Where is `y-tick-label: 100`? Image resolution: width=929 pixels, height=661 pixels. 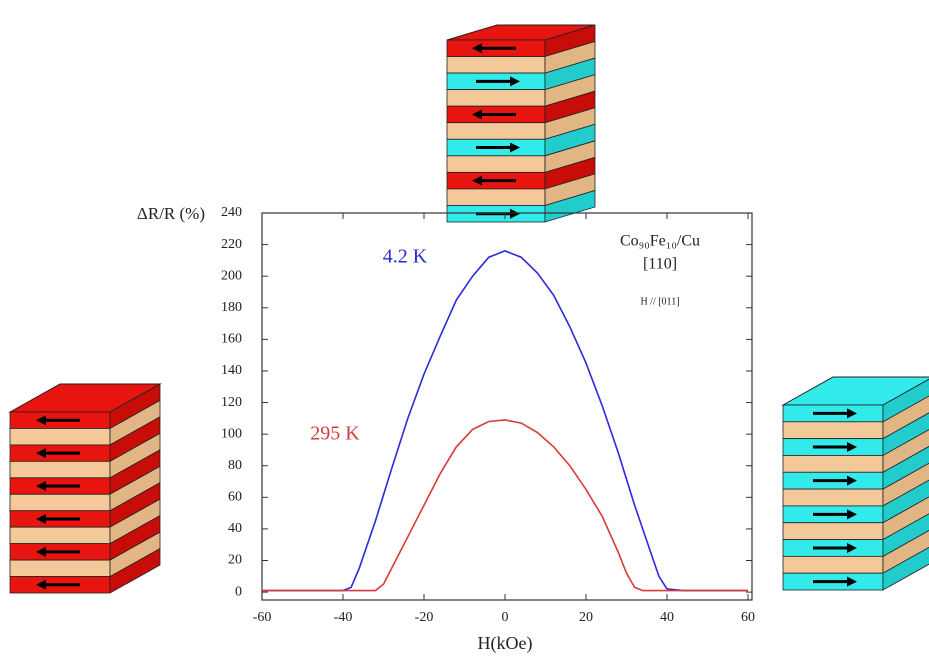 y-tick-label: 100 is located at coordinates (231, 433).